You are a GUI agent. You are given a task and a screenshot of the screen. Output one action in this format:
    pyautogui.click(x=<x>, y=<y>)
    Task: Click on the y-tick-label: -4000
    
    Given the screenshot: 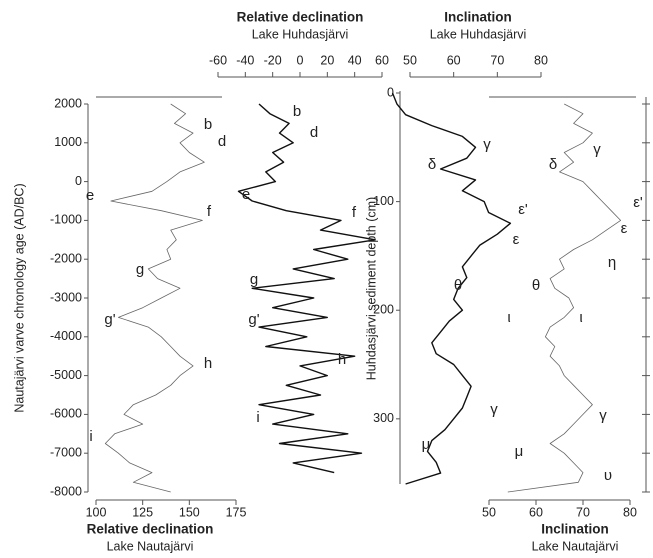 What is the action you would take?
    pyautogui.click(x=66, y=336)
    